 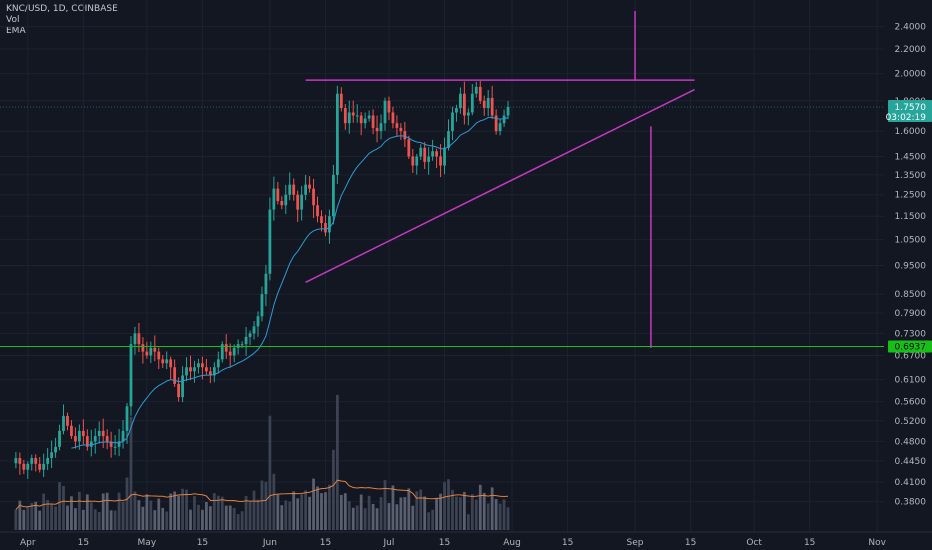 What do you see at coordinates (911, 483) in the screenshot?
I see `price-tick-label: 0.4100` at bounding box center [911, 483].